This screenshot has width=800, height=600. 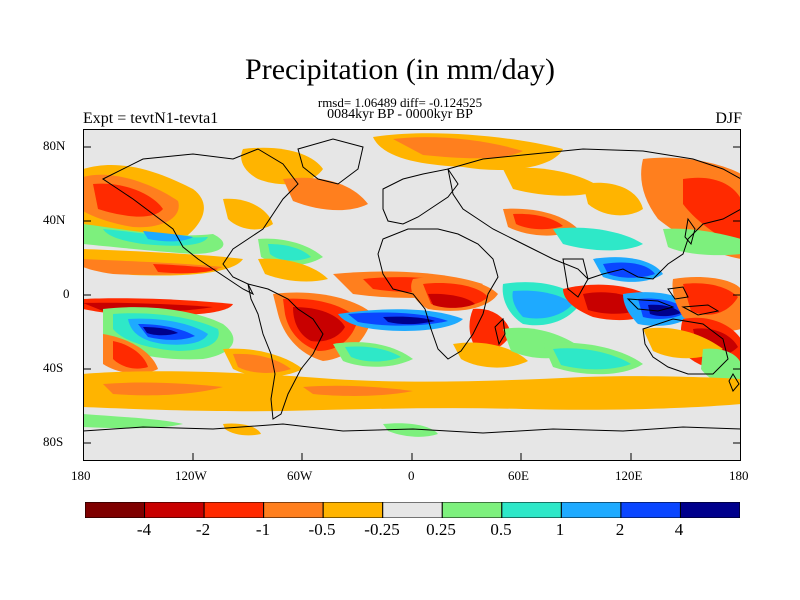 What do you see at coordinates (191, 475) in the screenshot?
I see `lon-label-120w: 120W` at bounding box center [191, 475].